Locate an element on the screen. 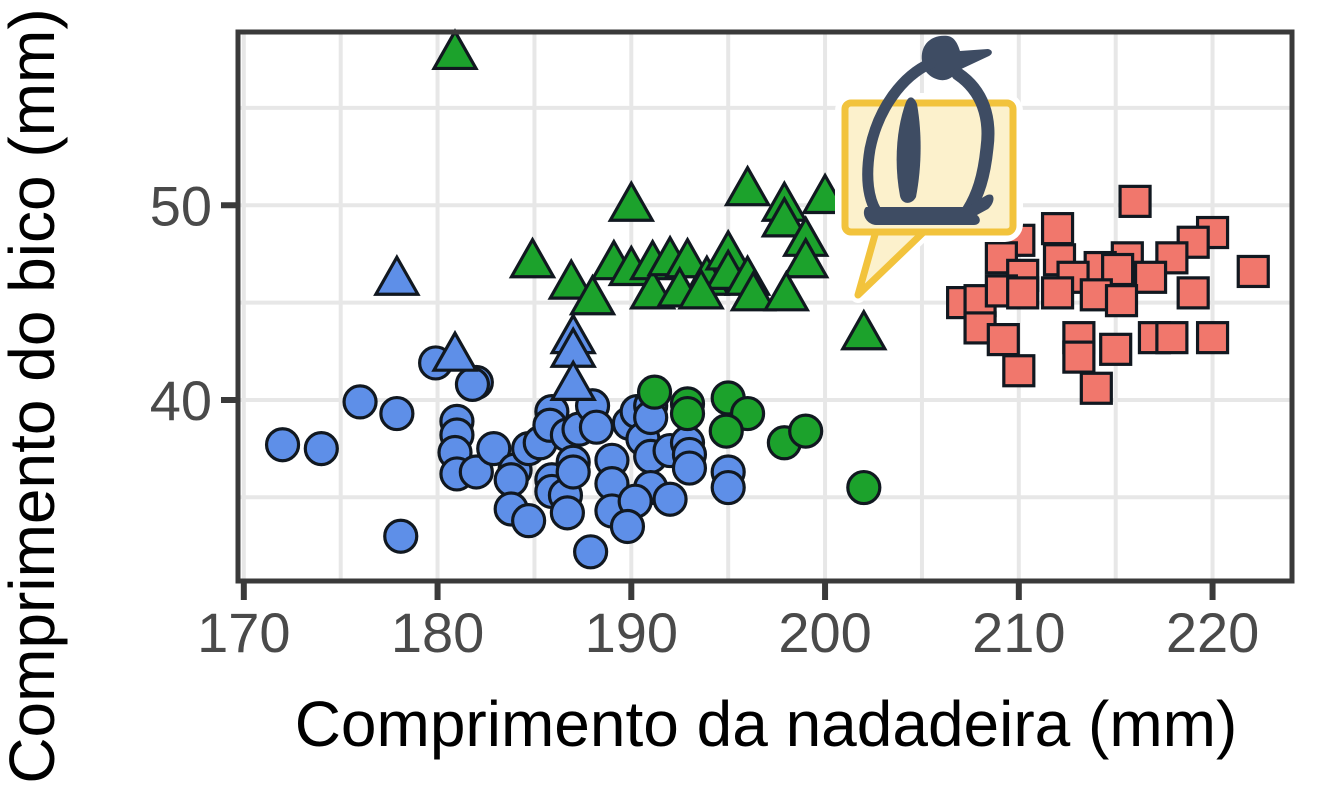 The width and height of the screenshot is (1328, 800). y-tick-label: 40 is located at coordinates (181, 400).